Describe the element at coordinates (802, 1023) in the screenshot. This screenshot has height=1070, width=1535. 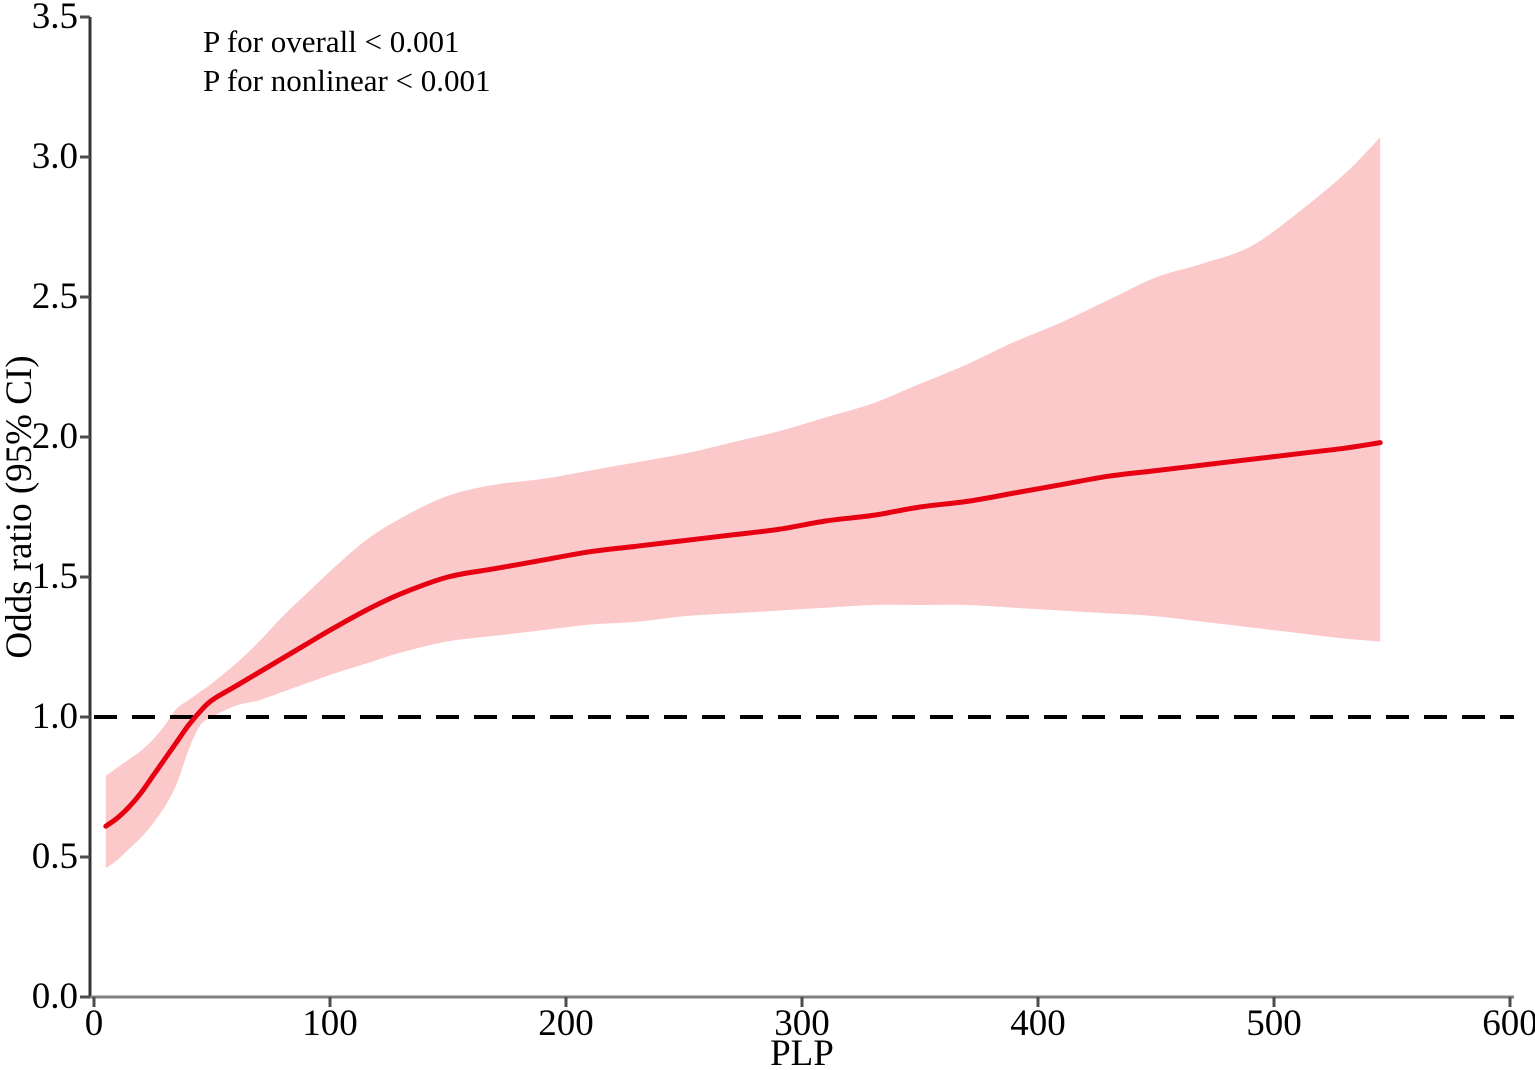
I see `x-tick-label: 300` at that location.